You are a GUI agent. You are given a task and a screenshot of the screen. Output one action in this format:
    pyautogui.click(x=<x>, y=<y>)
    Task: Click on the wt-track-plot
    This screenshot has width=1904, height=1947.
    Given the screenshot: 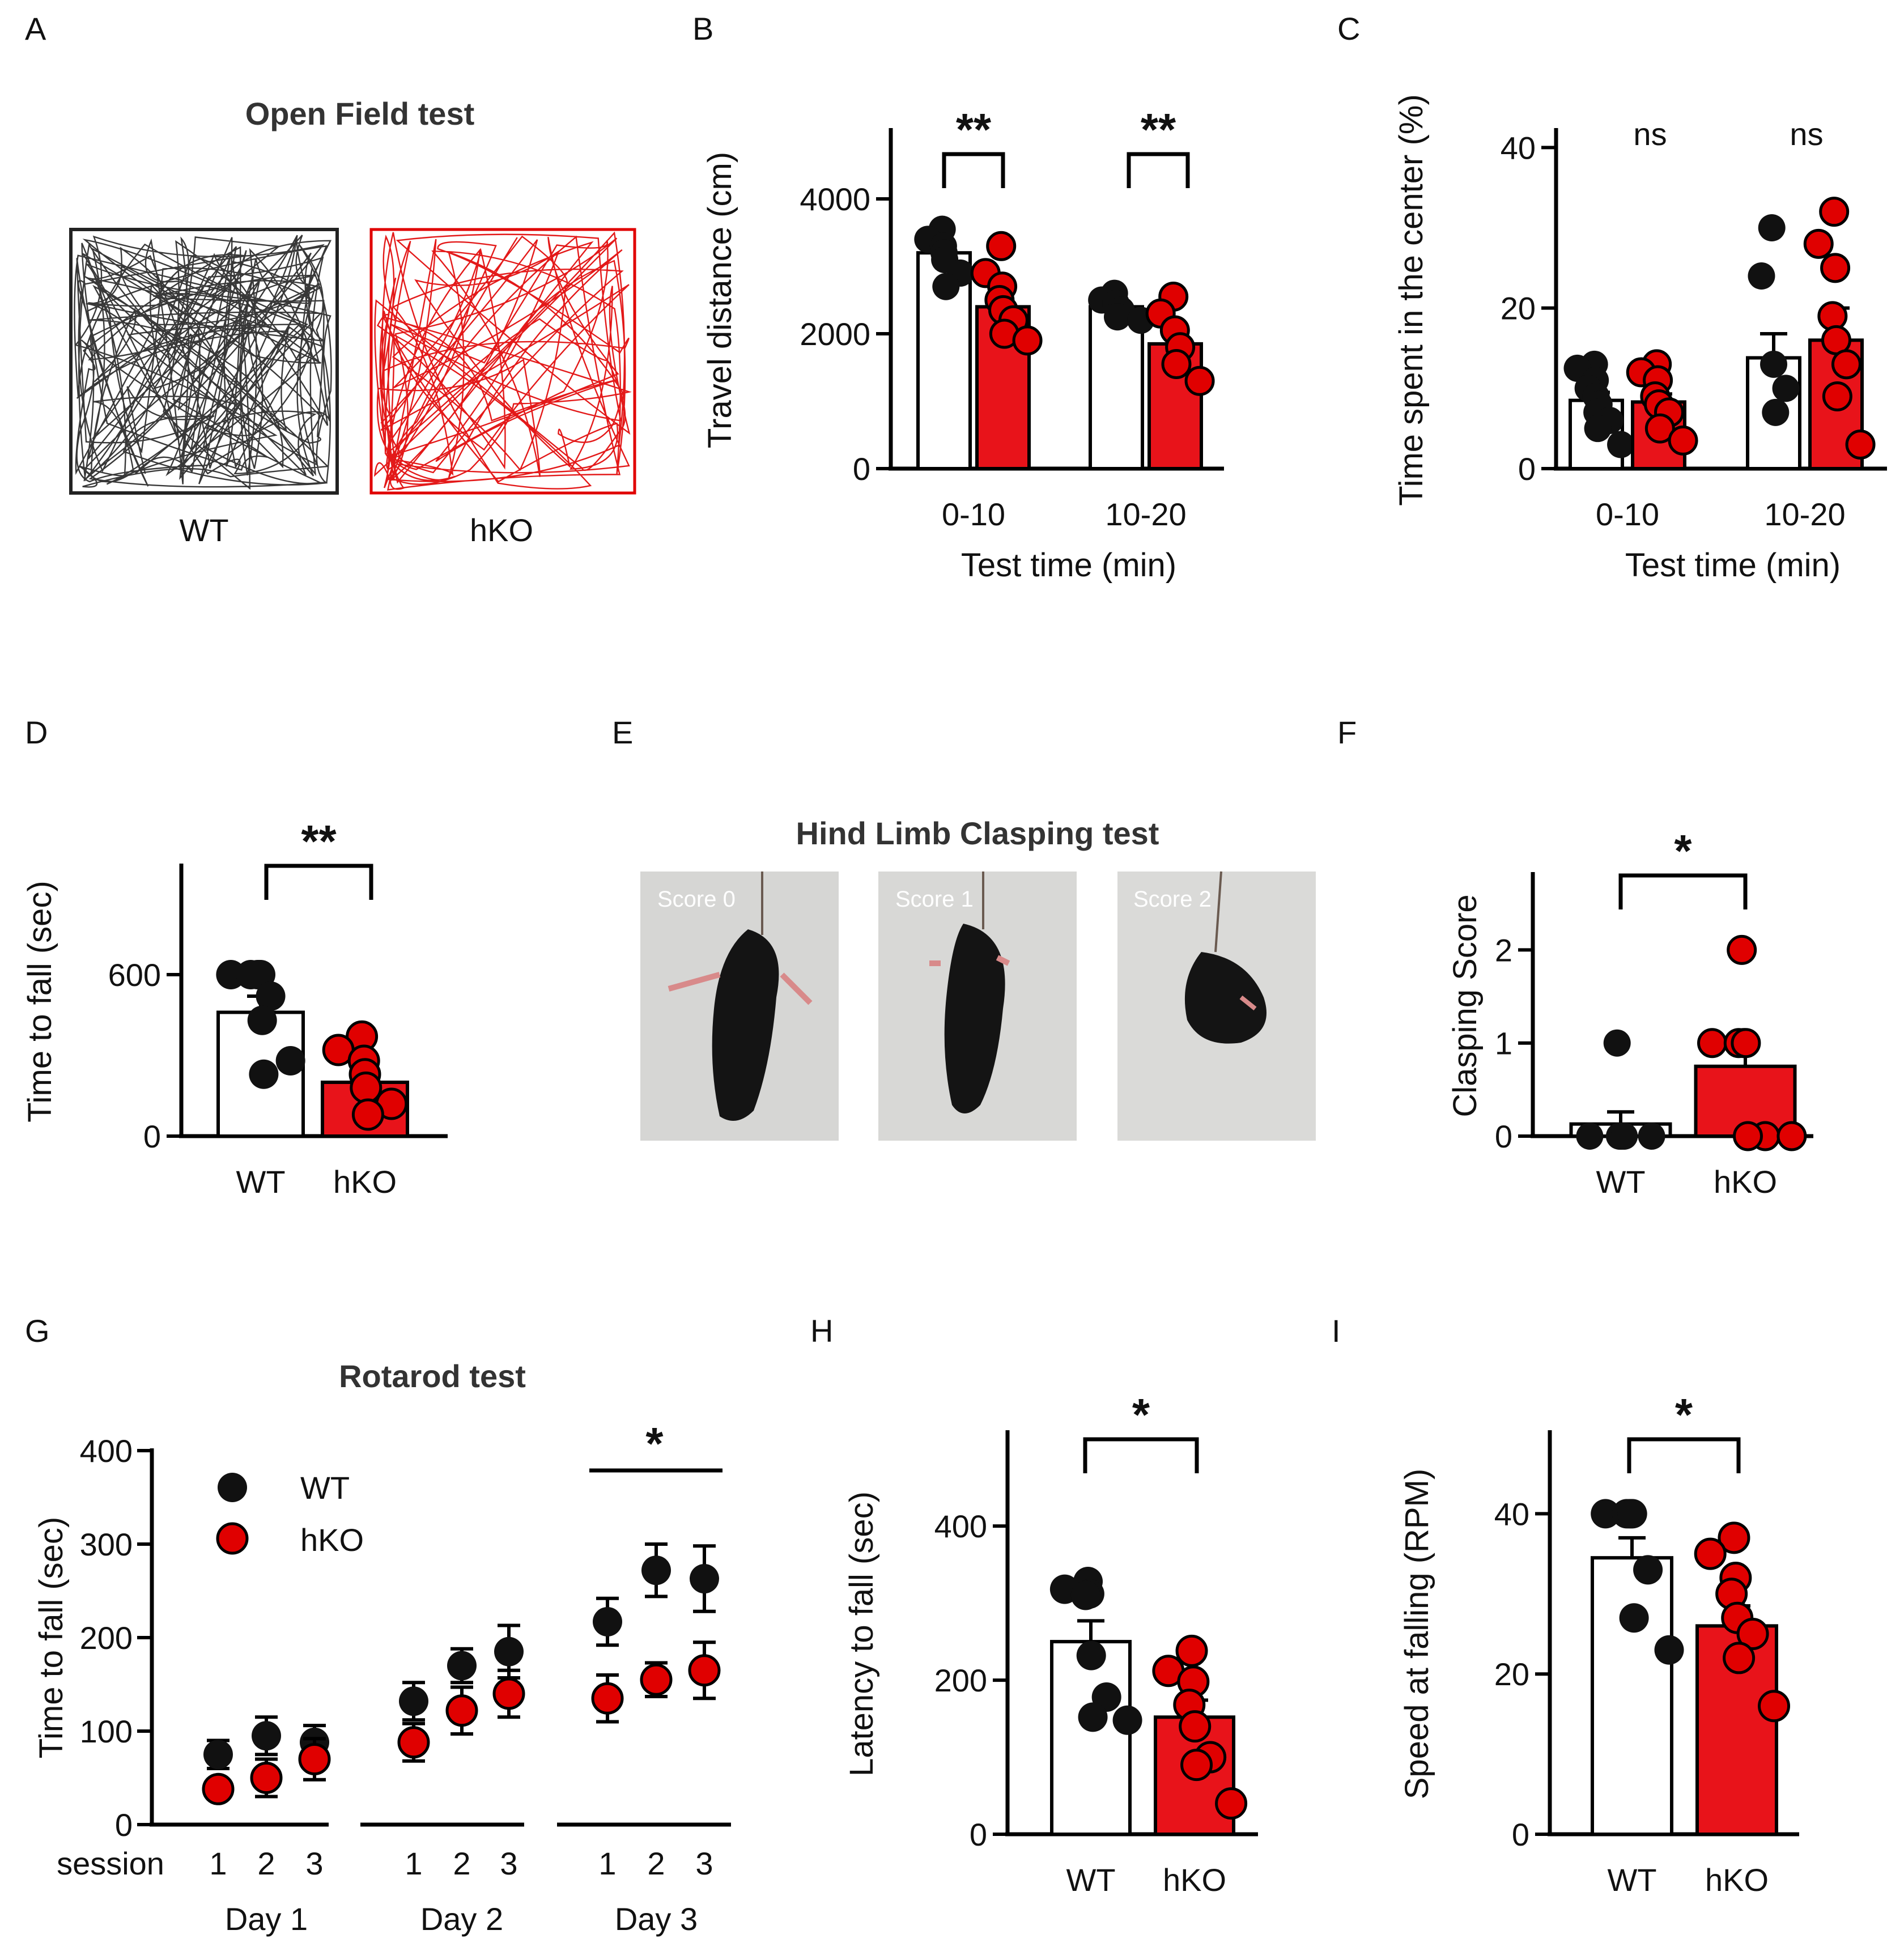 What is the action you would take?
    pyautogui.click(x=204, y=362)
    